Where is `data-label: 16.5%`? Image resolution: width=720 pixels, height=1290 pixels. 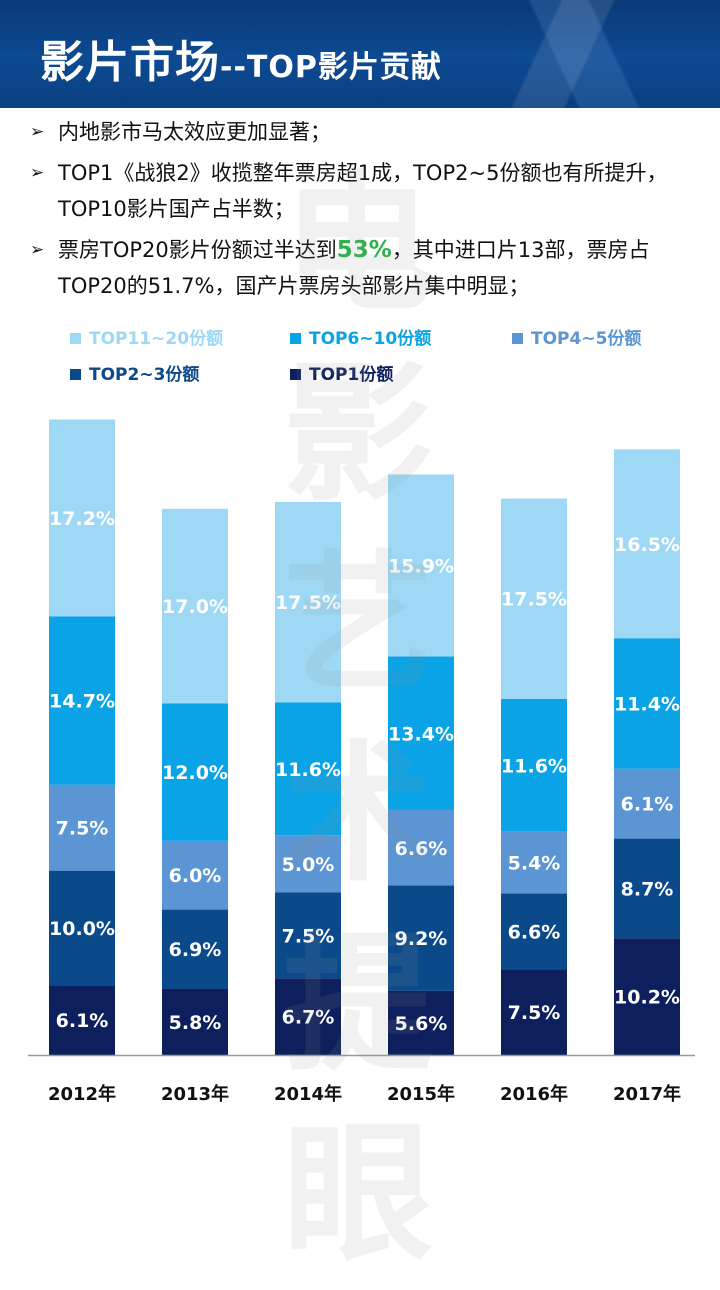
data-label: 16.5% is located at coordinates (647, 545).